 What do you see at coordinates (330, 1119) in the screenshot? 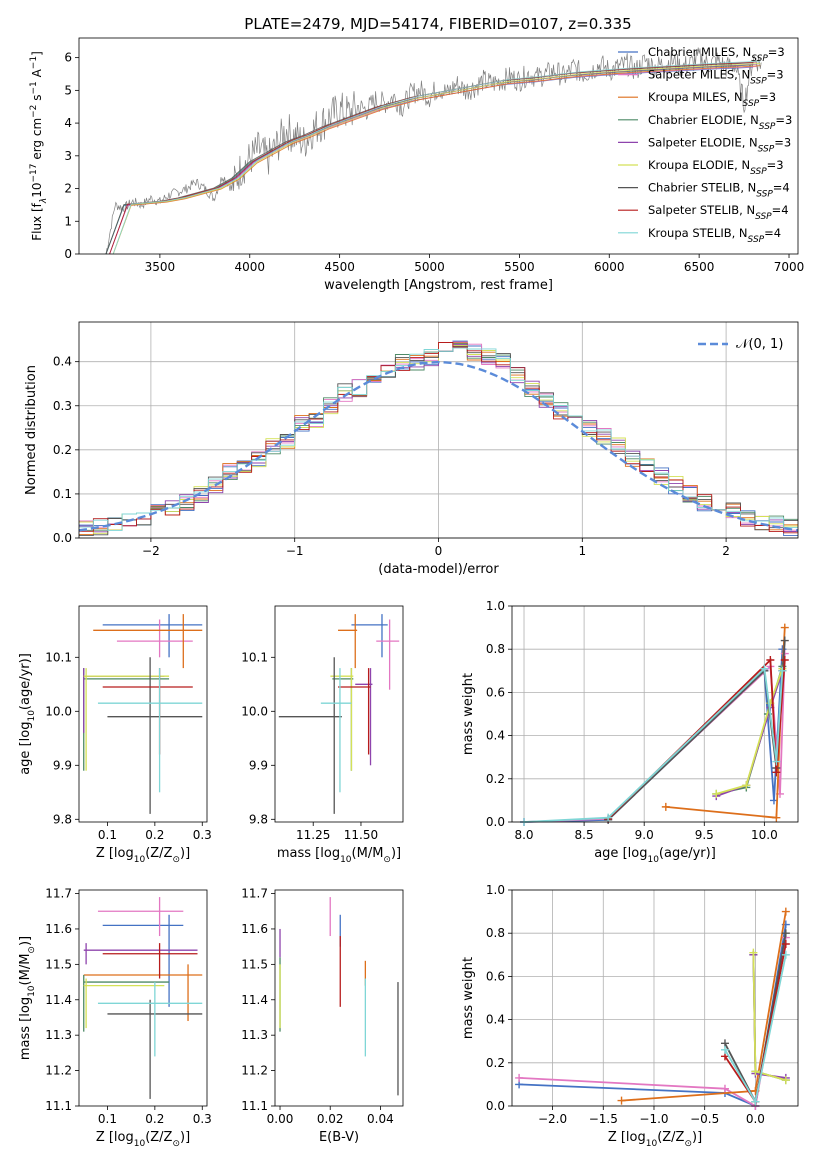
I see `x-tick-label: 0.02` at bounding box center [330, 1119].